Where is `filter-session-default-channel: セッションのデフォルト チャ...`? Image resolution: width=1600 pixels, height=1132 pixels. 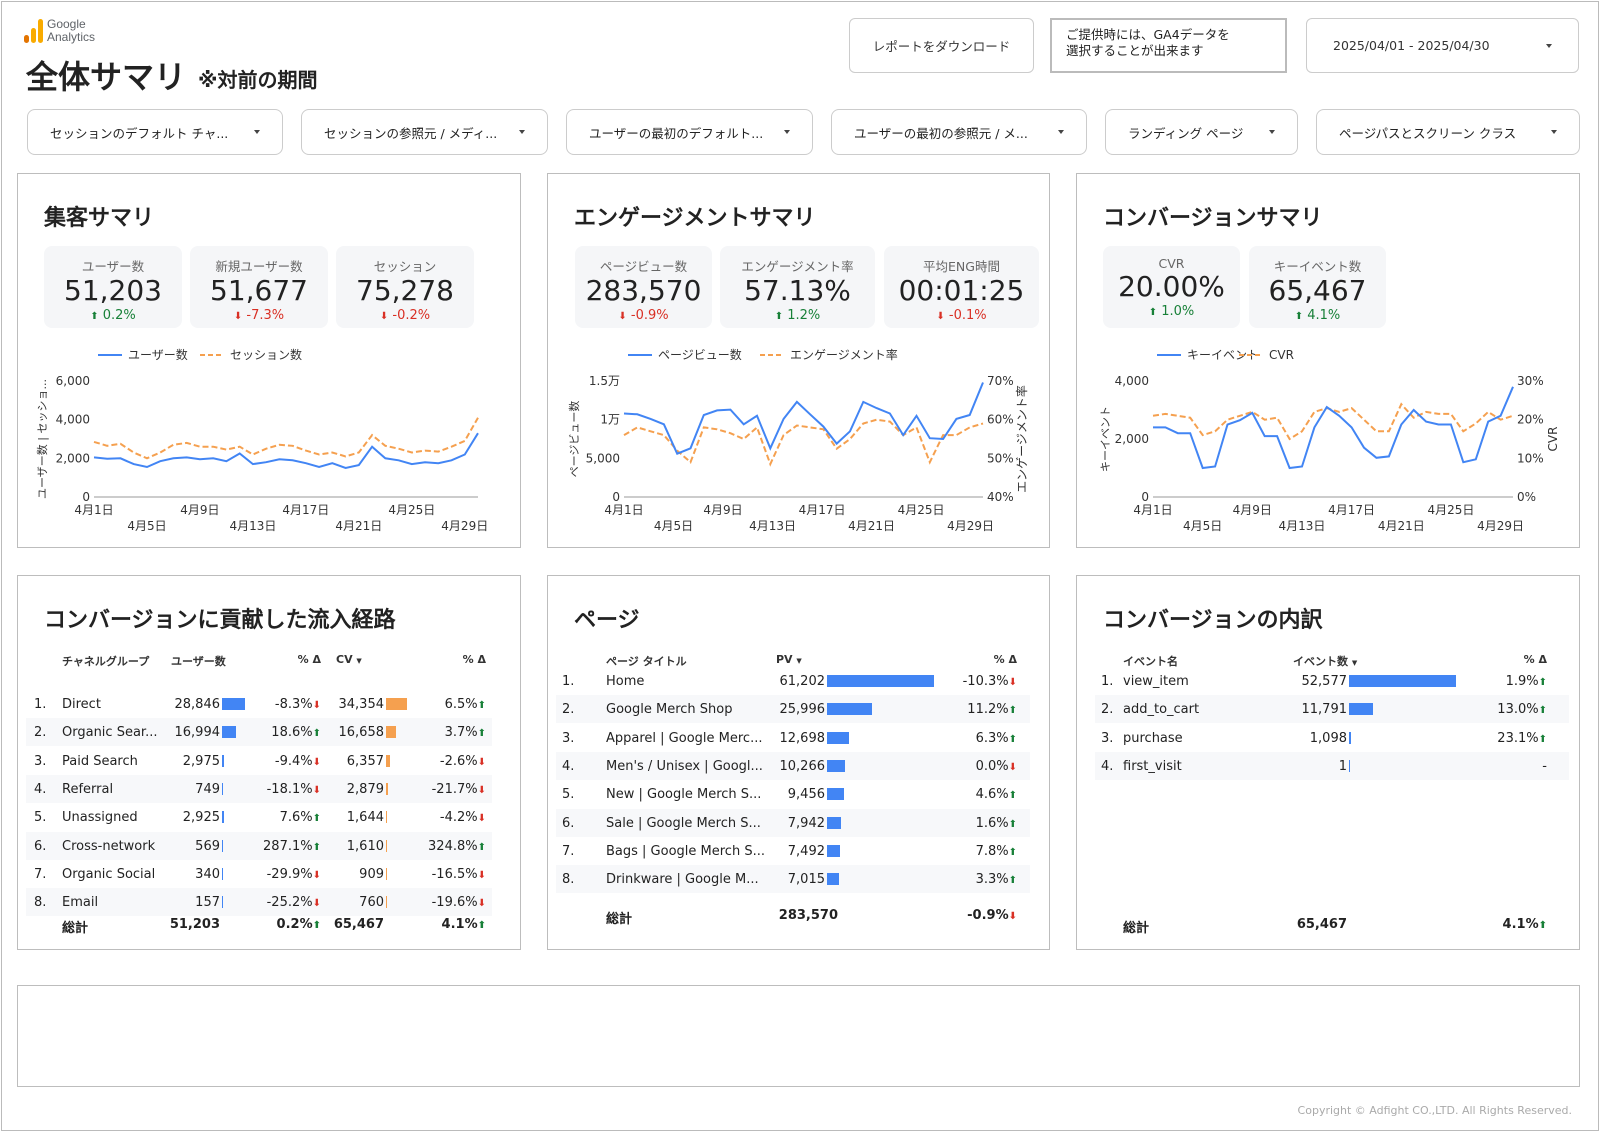 filter-session-default-channel: セッションのデフォルト チャ... is located at coordinates (155, 132).